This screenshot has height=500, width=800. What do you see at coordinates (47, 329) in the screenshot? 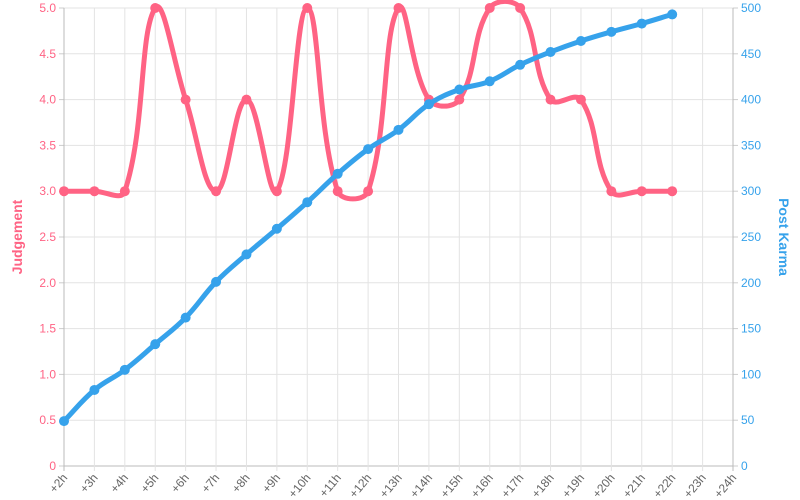
I see `y-left-tick-label: 1.5` at bounding box center [47, 329].